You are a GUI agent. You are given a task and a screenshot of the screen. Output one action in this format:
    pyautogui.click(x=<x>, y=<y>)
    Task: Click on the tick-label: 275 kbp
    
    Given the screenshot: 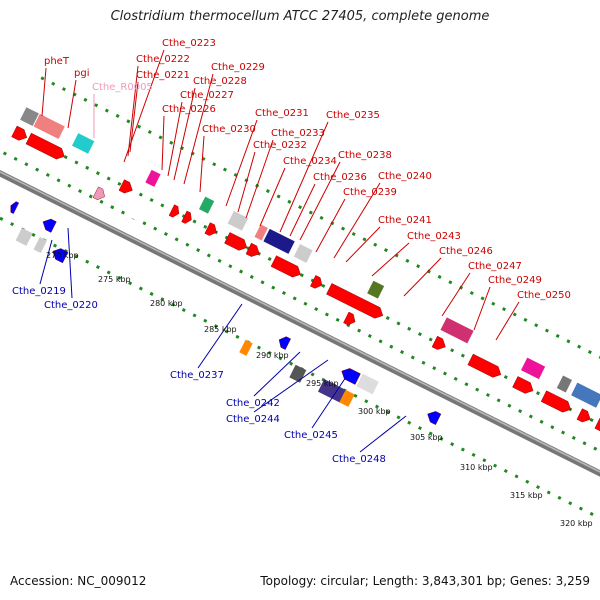 What is the action you would take?
    pyautogui.click(x=114, y=279)
    